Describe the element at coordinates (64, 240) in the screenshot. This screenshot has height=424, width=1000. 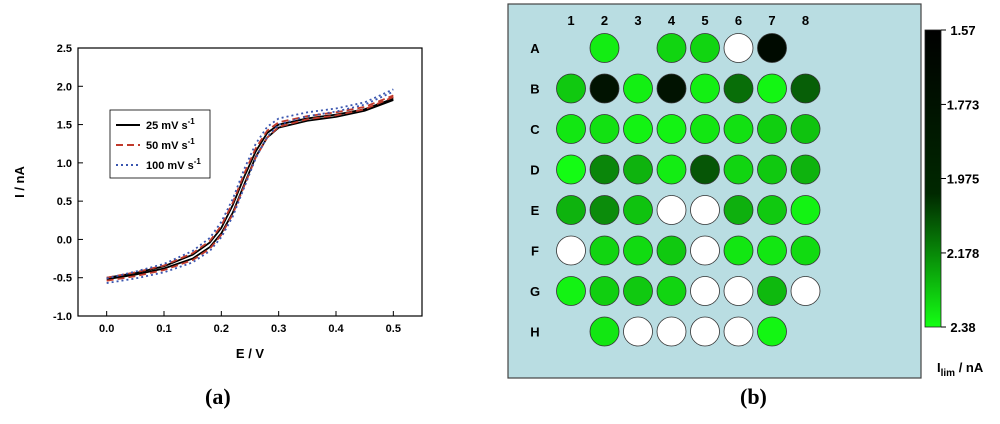
I see `y-tick-label: 0.0` at that location.